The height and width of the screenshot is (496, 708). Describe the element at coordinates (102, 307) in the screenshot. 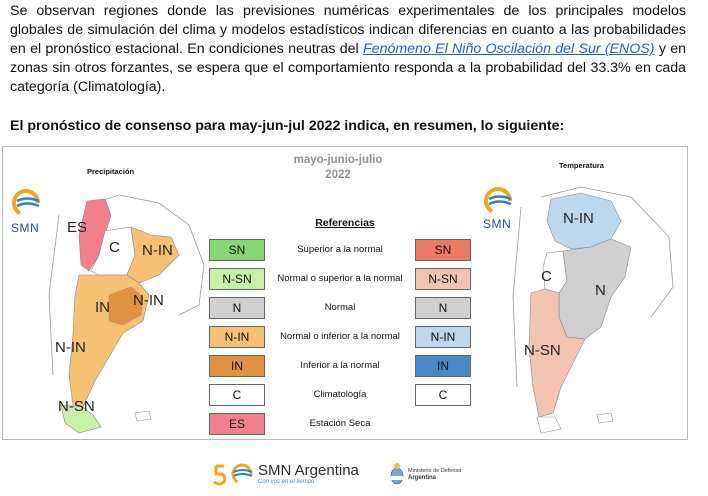

I see `precip-in-code: IN` at that location.